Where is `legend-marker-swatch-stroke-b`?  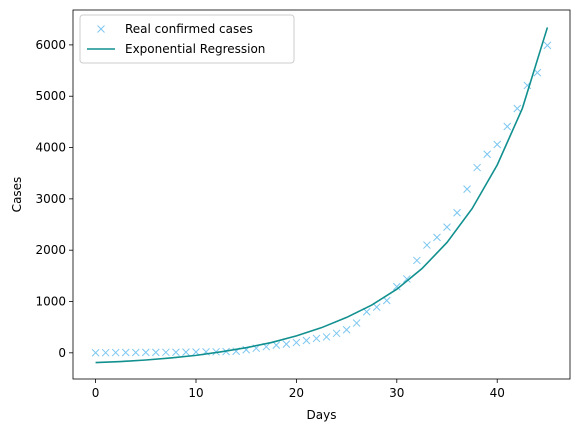 legend-marker-swatch-stroke-b is located at coordinates (101, 29).